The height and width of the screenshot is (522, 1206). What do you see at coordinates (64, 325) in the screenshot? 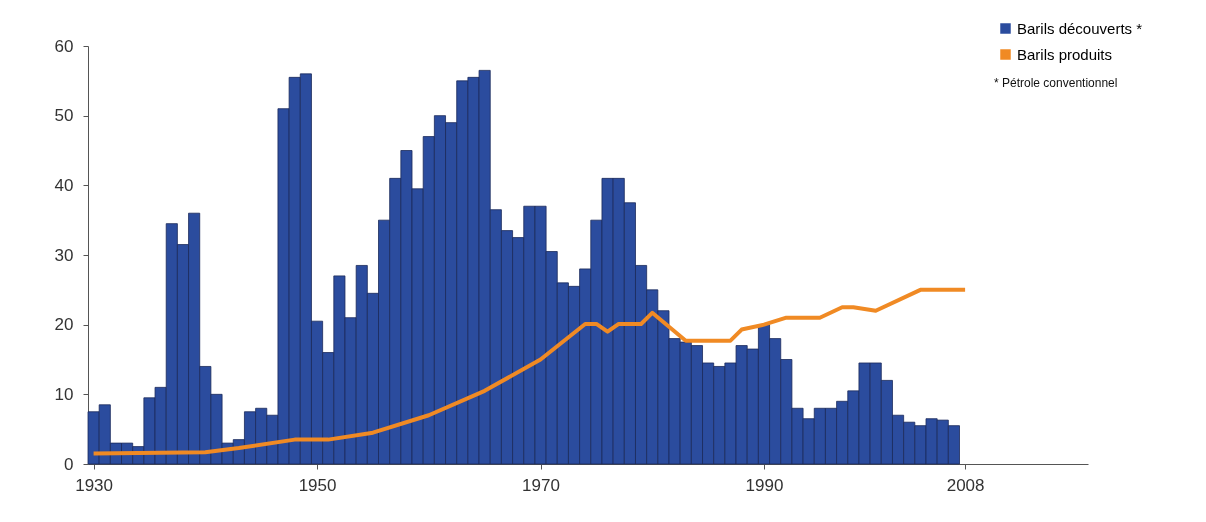
I see `y-tick-label: 20` at bounding box center [64, 325].